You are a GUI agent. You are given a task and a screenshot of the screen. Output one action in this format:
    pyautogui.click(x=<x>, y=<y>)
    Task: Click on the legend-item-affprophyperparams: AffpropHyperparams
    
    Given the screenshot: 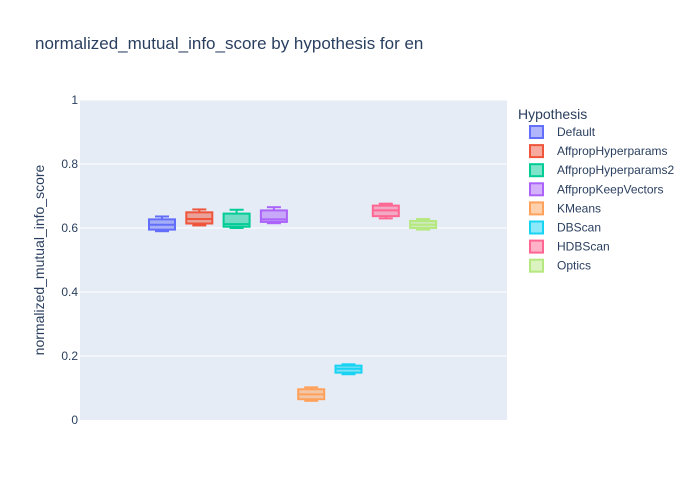 What is the action you would take?
    pyautogui.click(x=598, y=151)
    